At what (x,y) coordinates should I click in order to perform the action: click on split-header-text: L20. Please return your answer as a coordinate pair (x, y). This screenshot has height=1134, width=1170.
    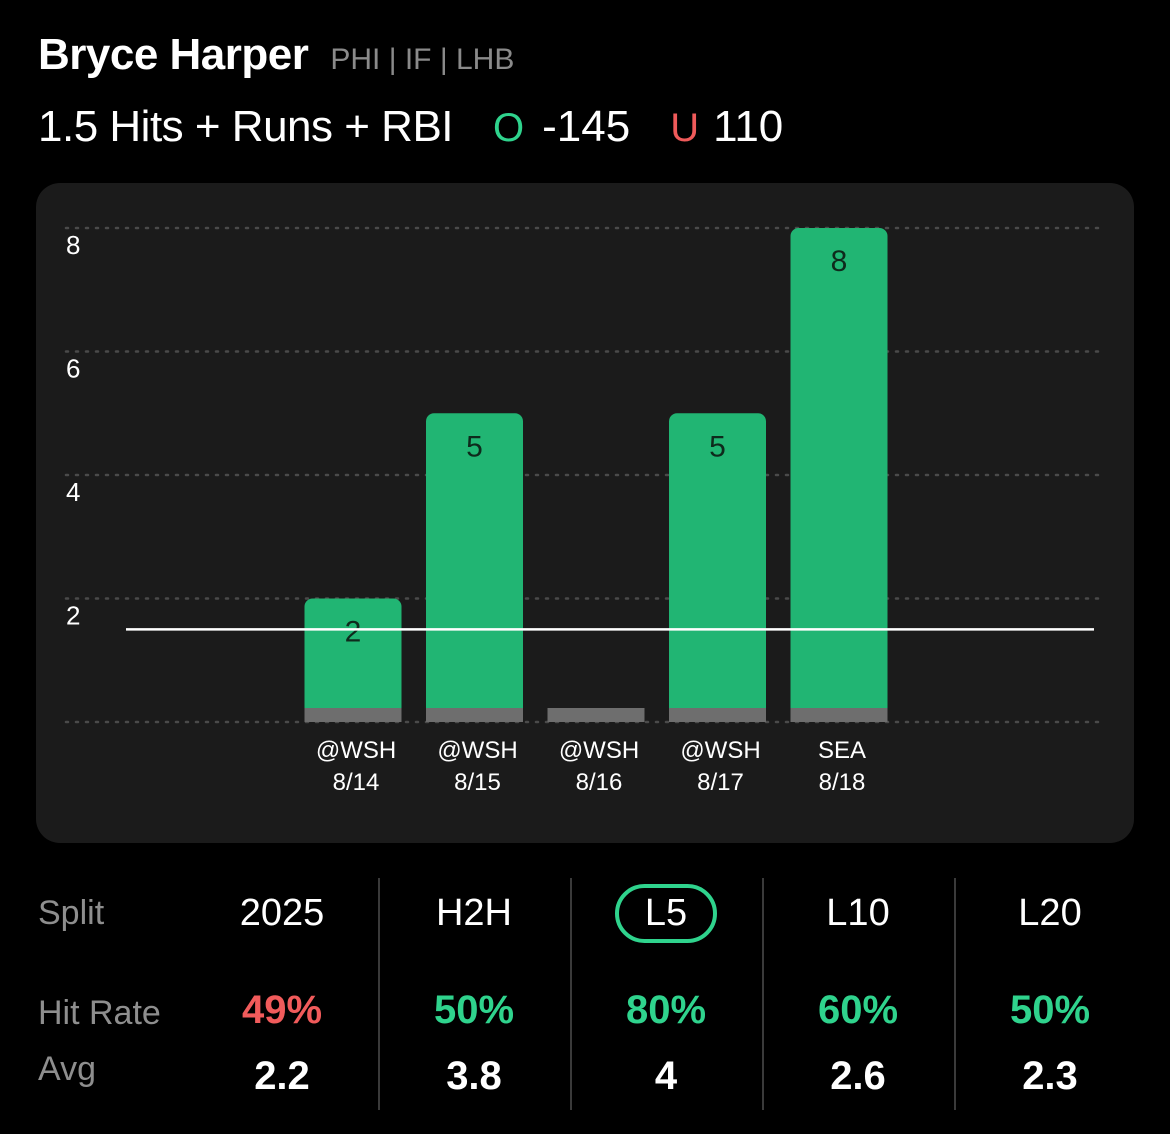
    Looking at the image, I should click on (1050, 913).